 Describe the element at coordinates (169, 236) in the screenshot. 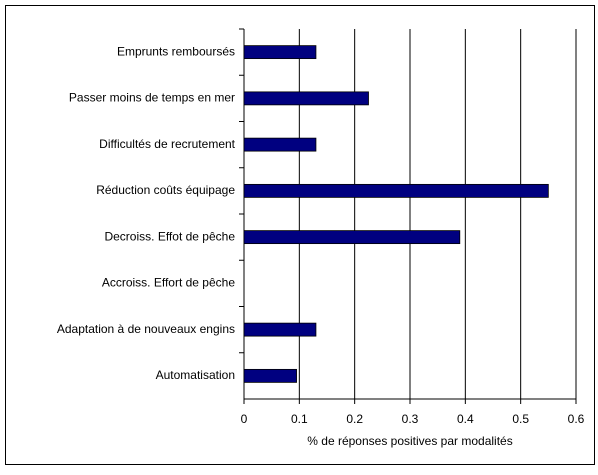

I see `y-tick-label: Decroiss. Effot de pêche` at that location.